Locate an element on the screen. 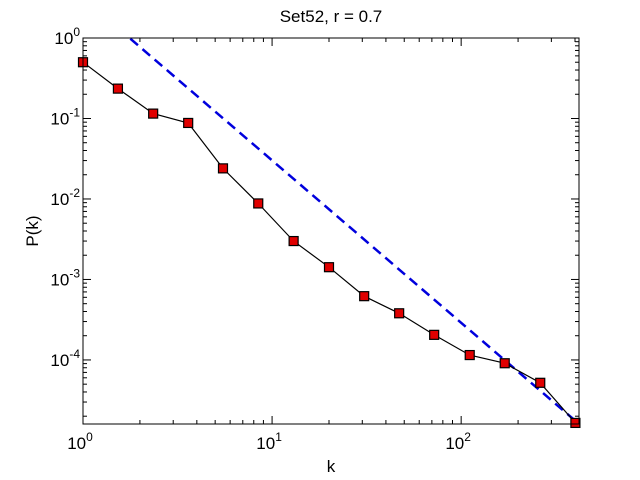 This screenshot has width=640, height=480. x-tick-label: 10² is located at coordinates (458, 441).